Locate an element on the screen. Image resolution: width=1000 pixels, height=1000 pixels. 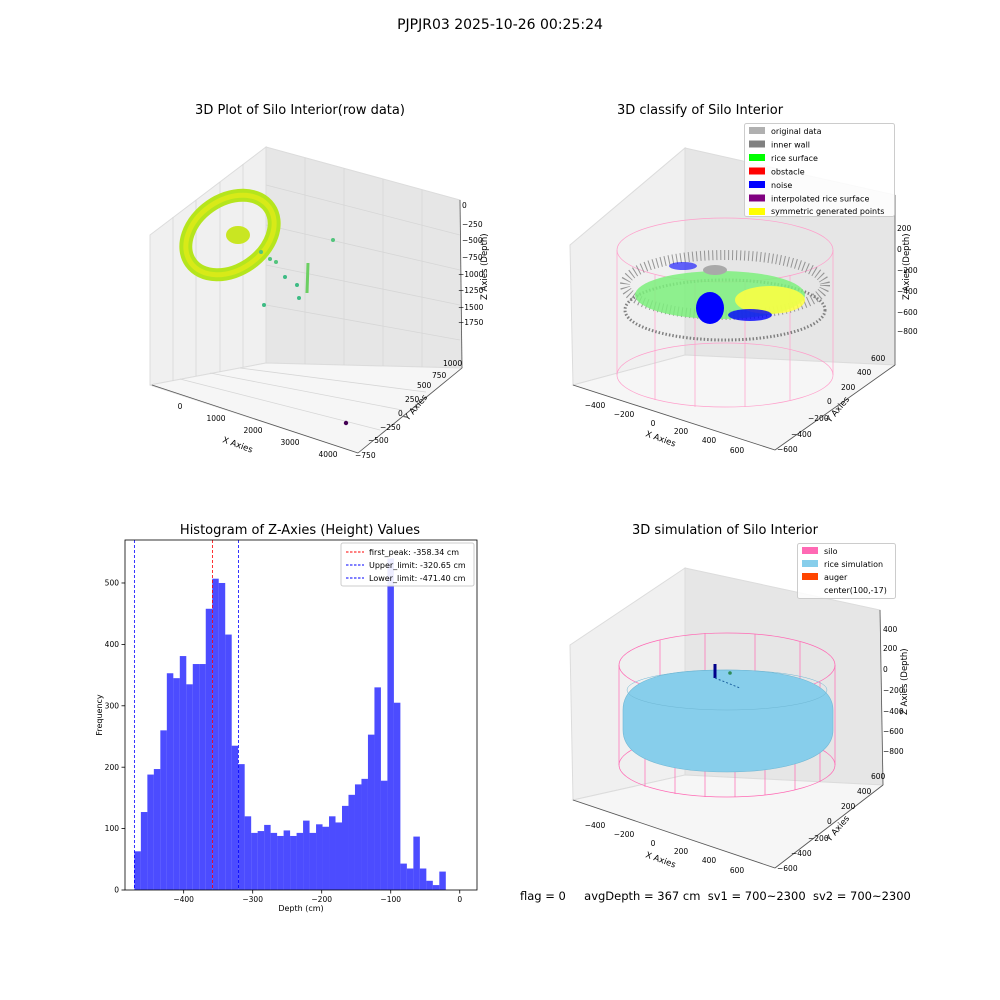
histogram-xtick-label: −300 is located at coordinates (252, 899).